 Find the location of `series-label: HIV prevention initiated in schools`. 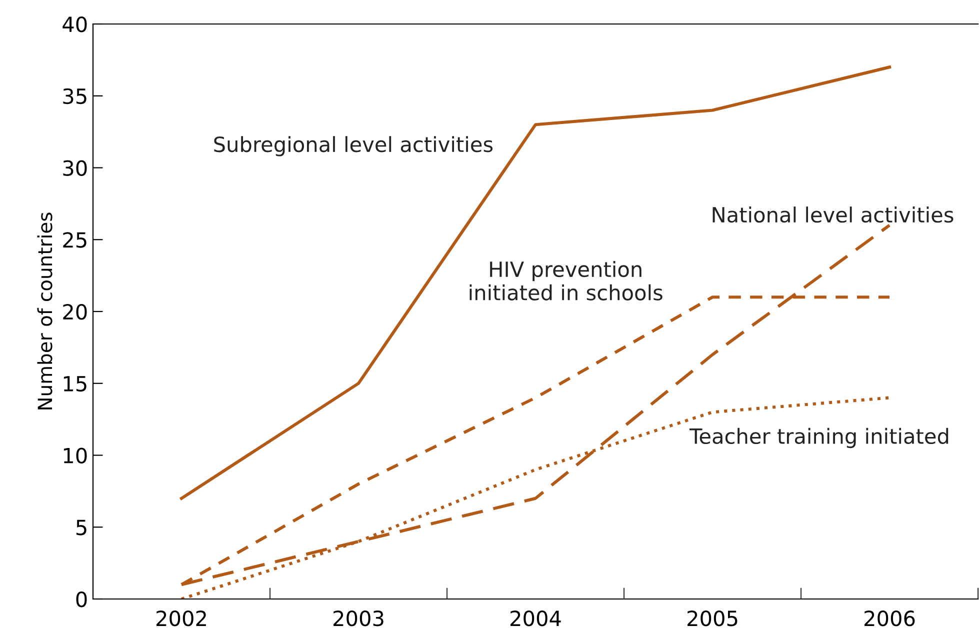

series-label: HIV prevention initiated in schools is located at coordinates (566, 280).